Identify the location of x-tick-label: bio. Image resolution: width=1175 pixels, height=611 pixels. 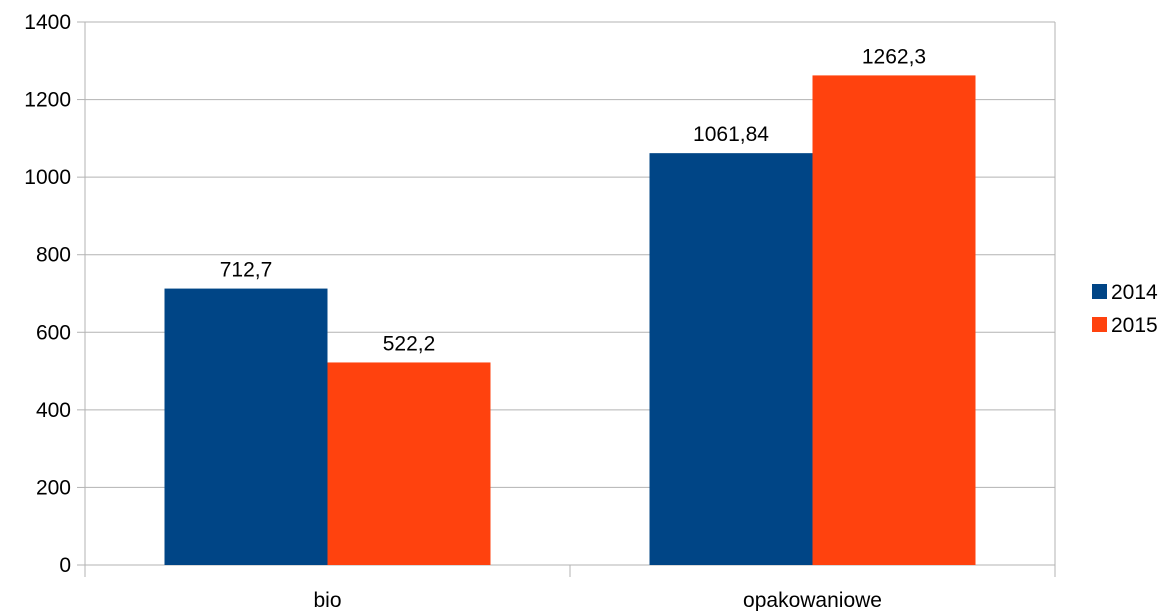
(327, 600).